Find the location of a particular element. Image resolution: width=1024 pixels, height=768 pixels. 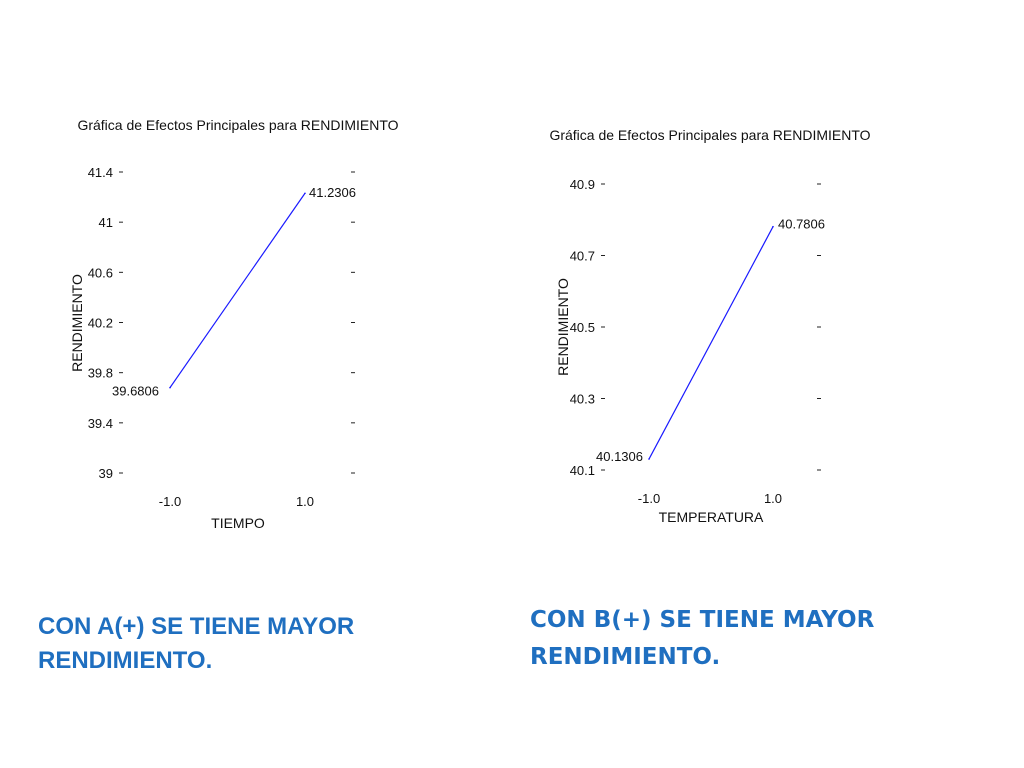

y-tick-label: 41.4 is located at coordinates (100, 172).